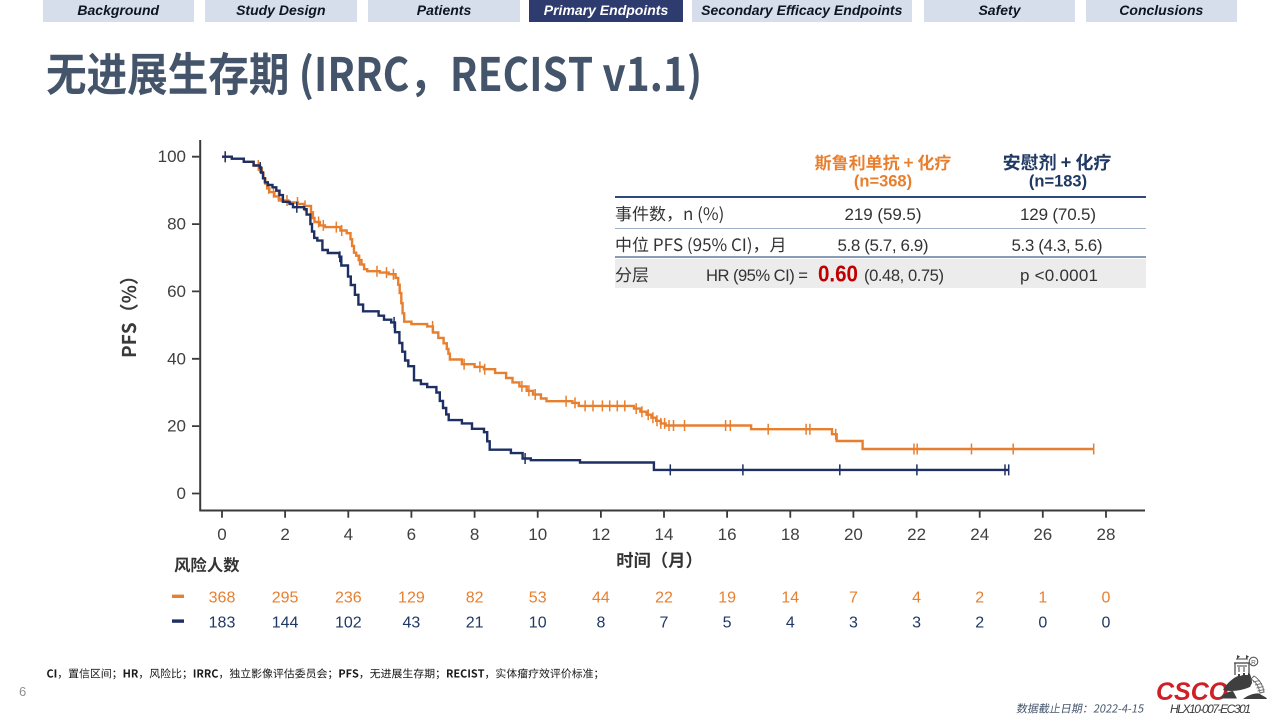 The width and height of the screenshot is (1280, 720). Describe the element at coordinates (475, 598) in the screenshot. I see `svg-text: 82` at that location.